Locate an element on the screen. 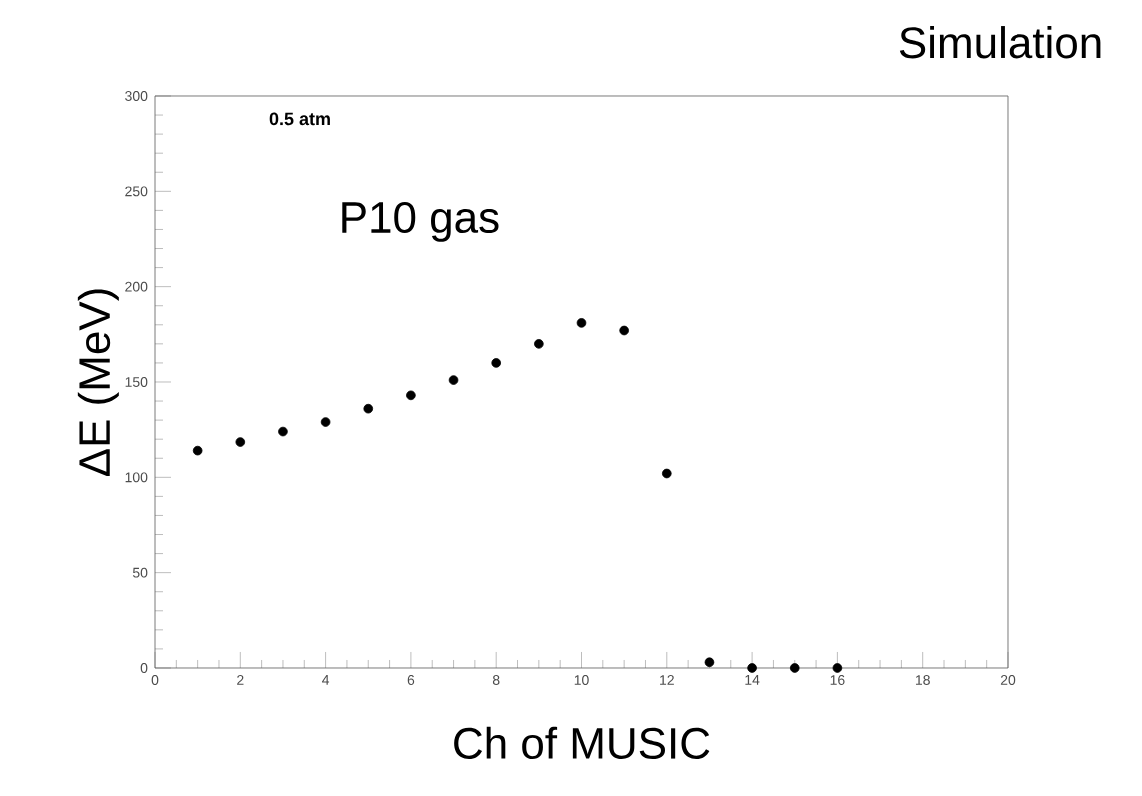 This screenshot has height=796, width=1142. x-tick-label: 18 is located at coordinates (922, 680).